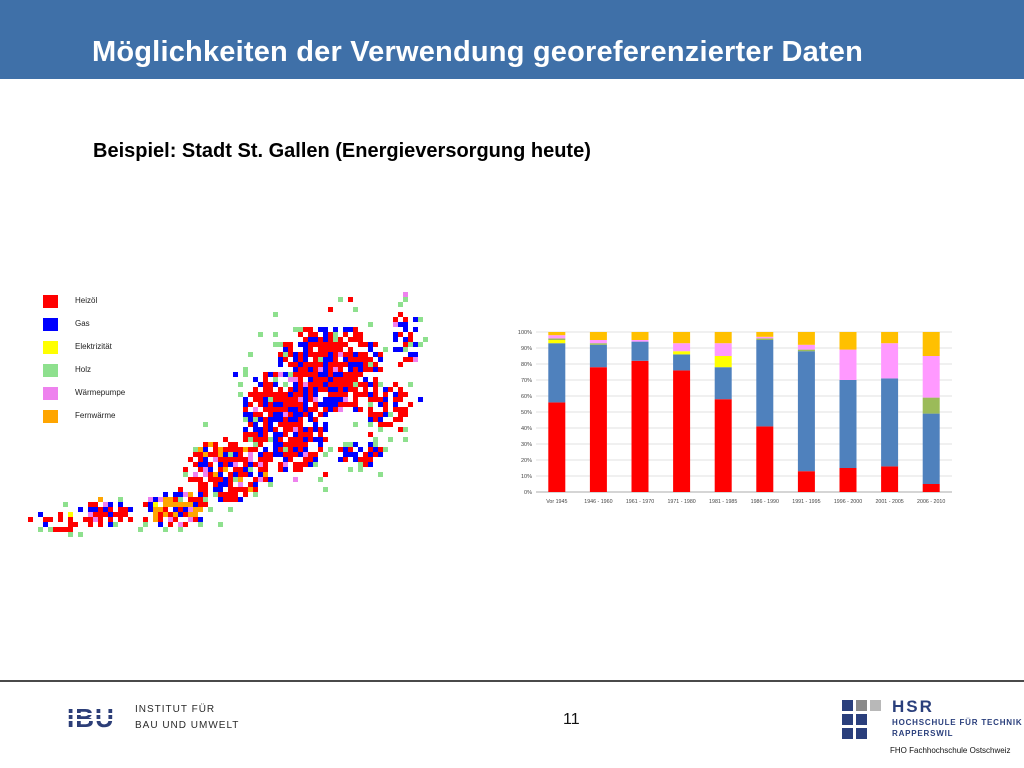  What do you see at coordinates (848, 502) in the screenshot?
I see `x-tick-label: 1996 - 2000` at bounding box center [848, 502].